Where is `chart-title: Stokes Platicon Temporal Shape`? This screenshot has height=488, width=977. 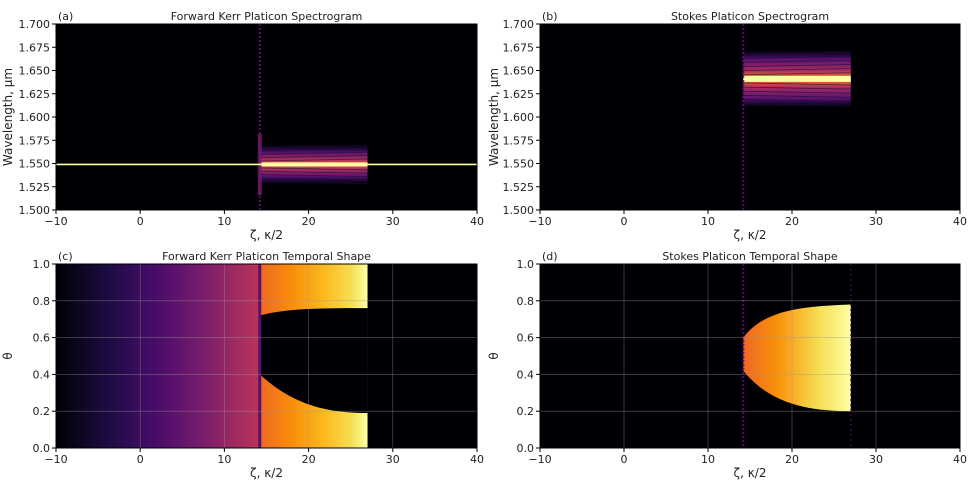 chart-title: Stokes Platicon Temporal Shape is located at coordinates (750, 256).